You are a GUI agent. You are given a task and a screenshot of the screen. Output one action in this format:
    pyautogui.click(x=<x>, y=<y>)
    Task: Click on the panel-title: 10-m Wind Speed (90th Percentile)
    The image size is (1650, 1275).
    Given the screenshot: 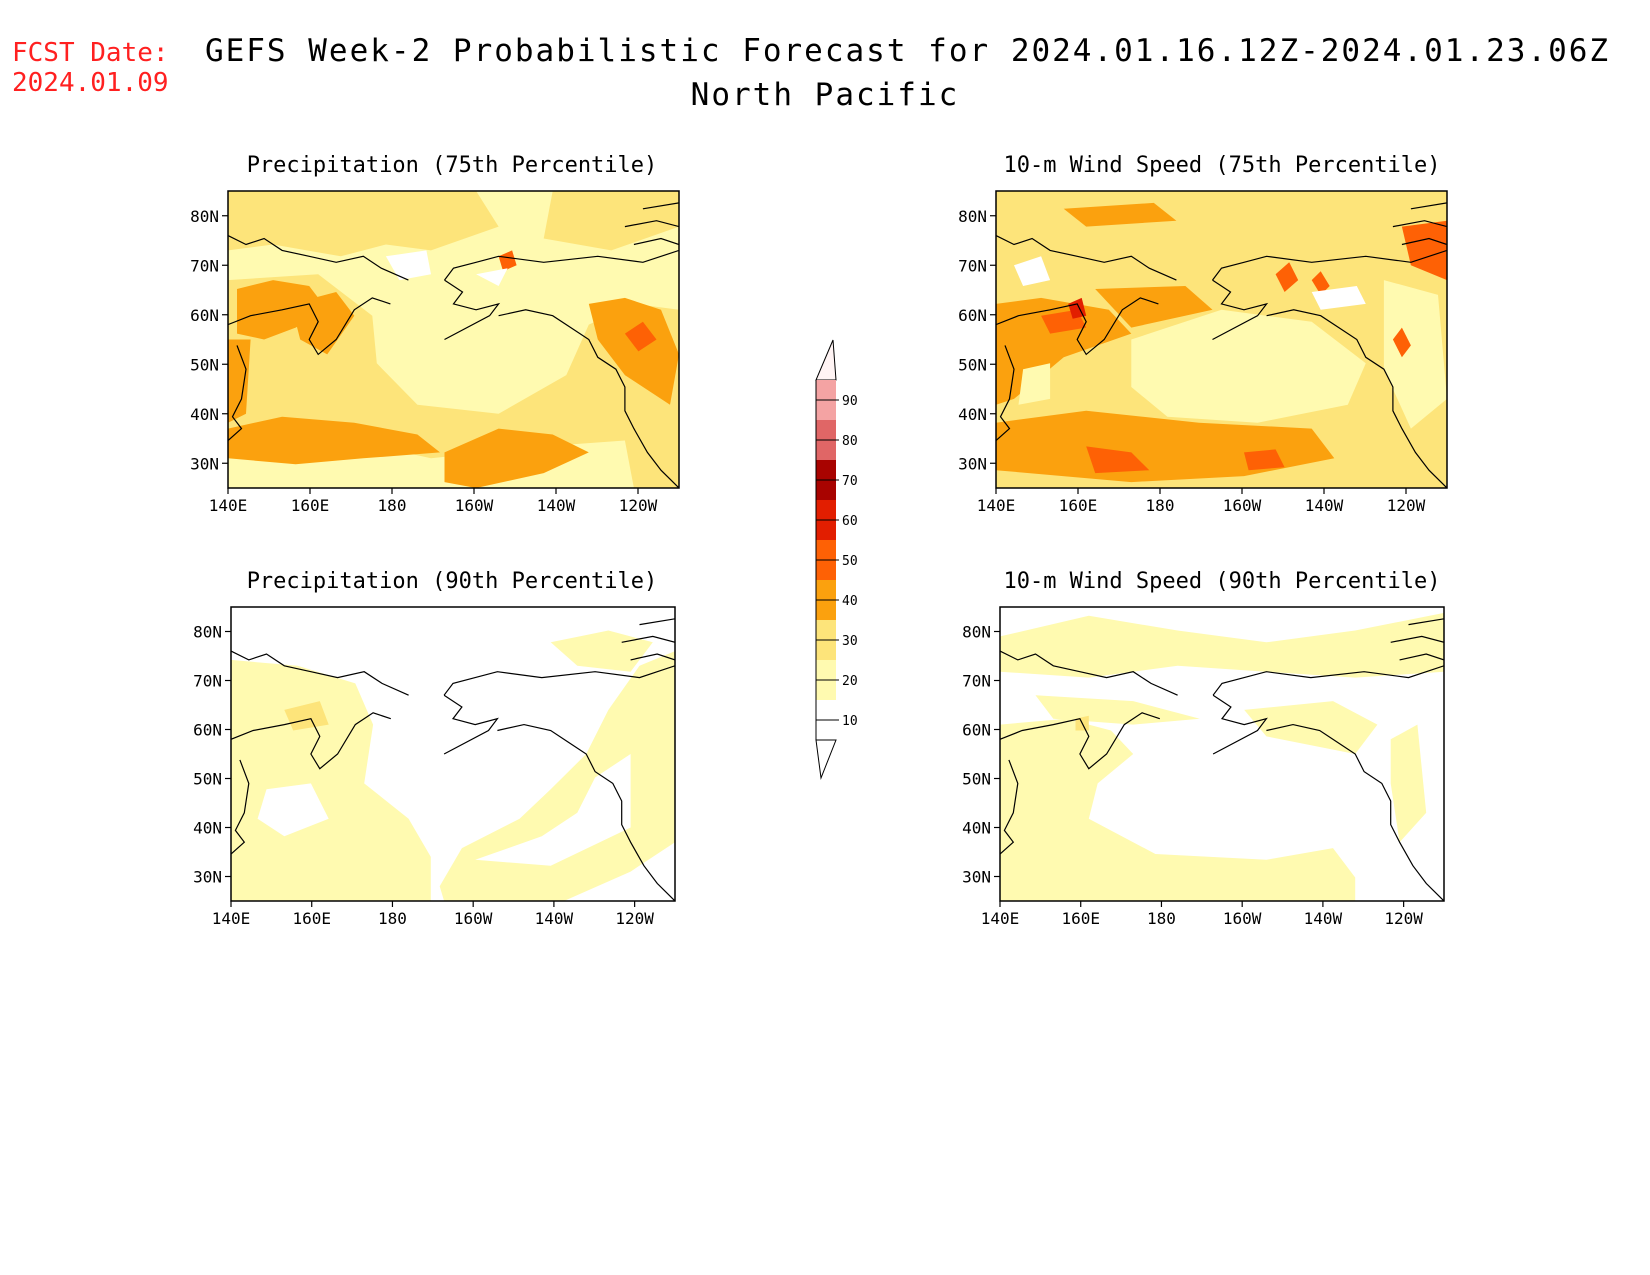 What is the action you would take?
    pyautogui.click(x=1221, y=581)
    